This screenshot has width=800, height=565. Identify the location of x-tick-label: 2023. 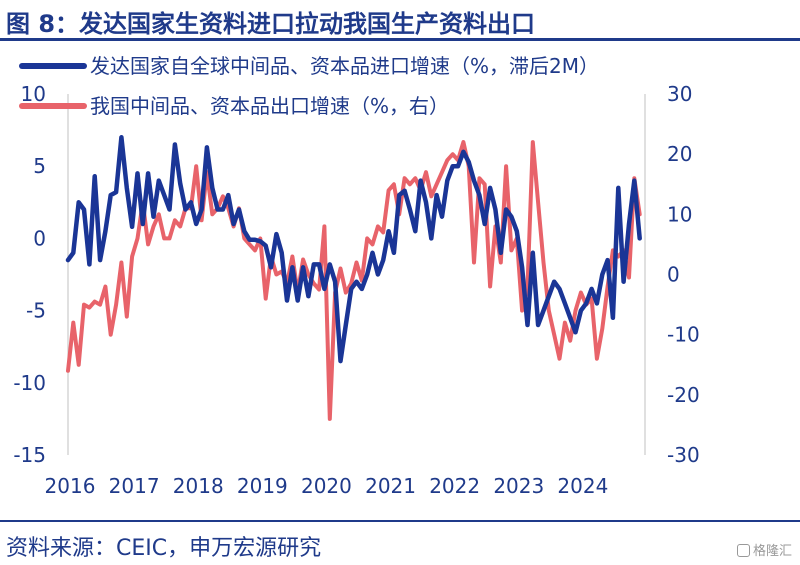
(518, 486).